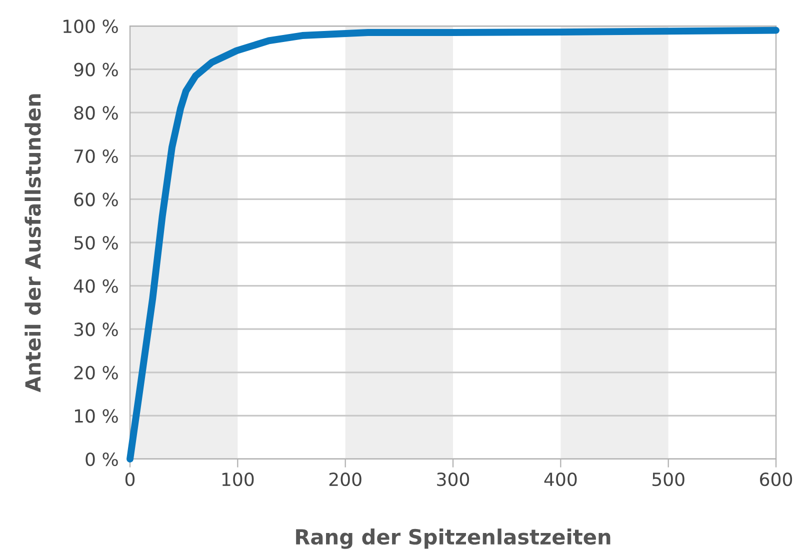 Image resolution: width=795 pixels, height=557 pixels. Describe the element at coordinates (560, 479) in the screenshot. I see `x-tick-label: 400` at that location.